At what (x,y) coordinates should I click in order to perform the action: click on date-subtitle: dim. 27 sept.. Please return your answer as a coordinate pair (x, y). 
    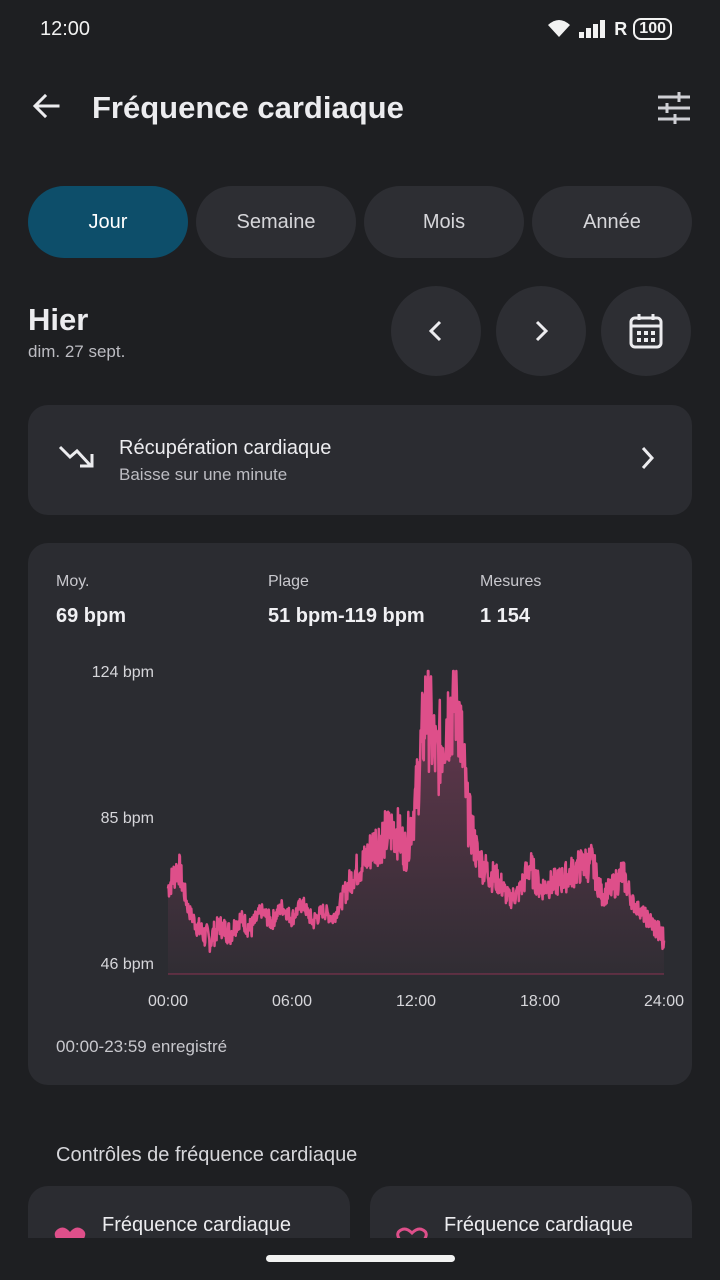
    Looking at the image, I should click on (77, 351).